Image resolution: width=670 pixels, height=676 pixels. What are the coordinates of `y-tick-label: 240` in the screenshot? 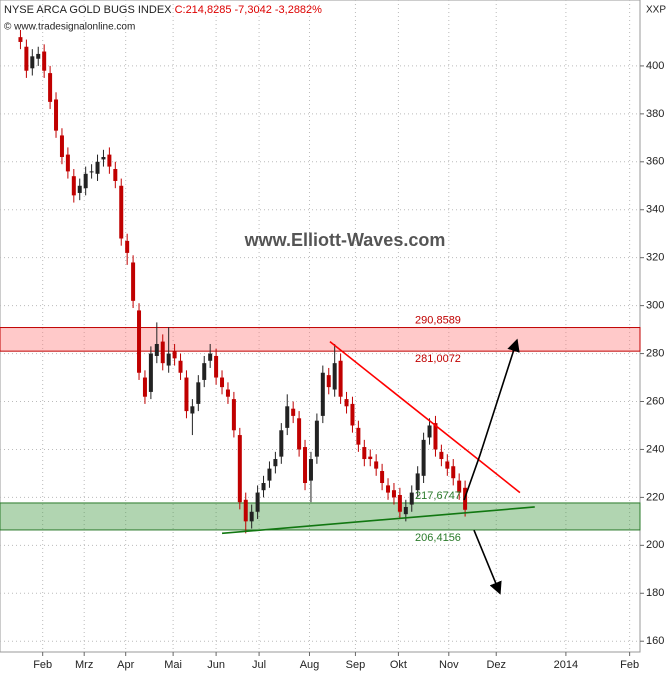 It's located at (655, 449).